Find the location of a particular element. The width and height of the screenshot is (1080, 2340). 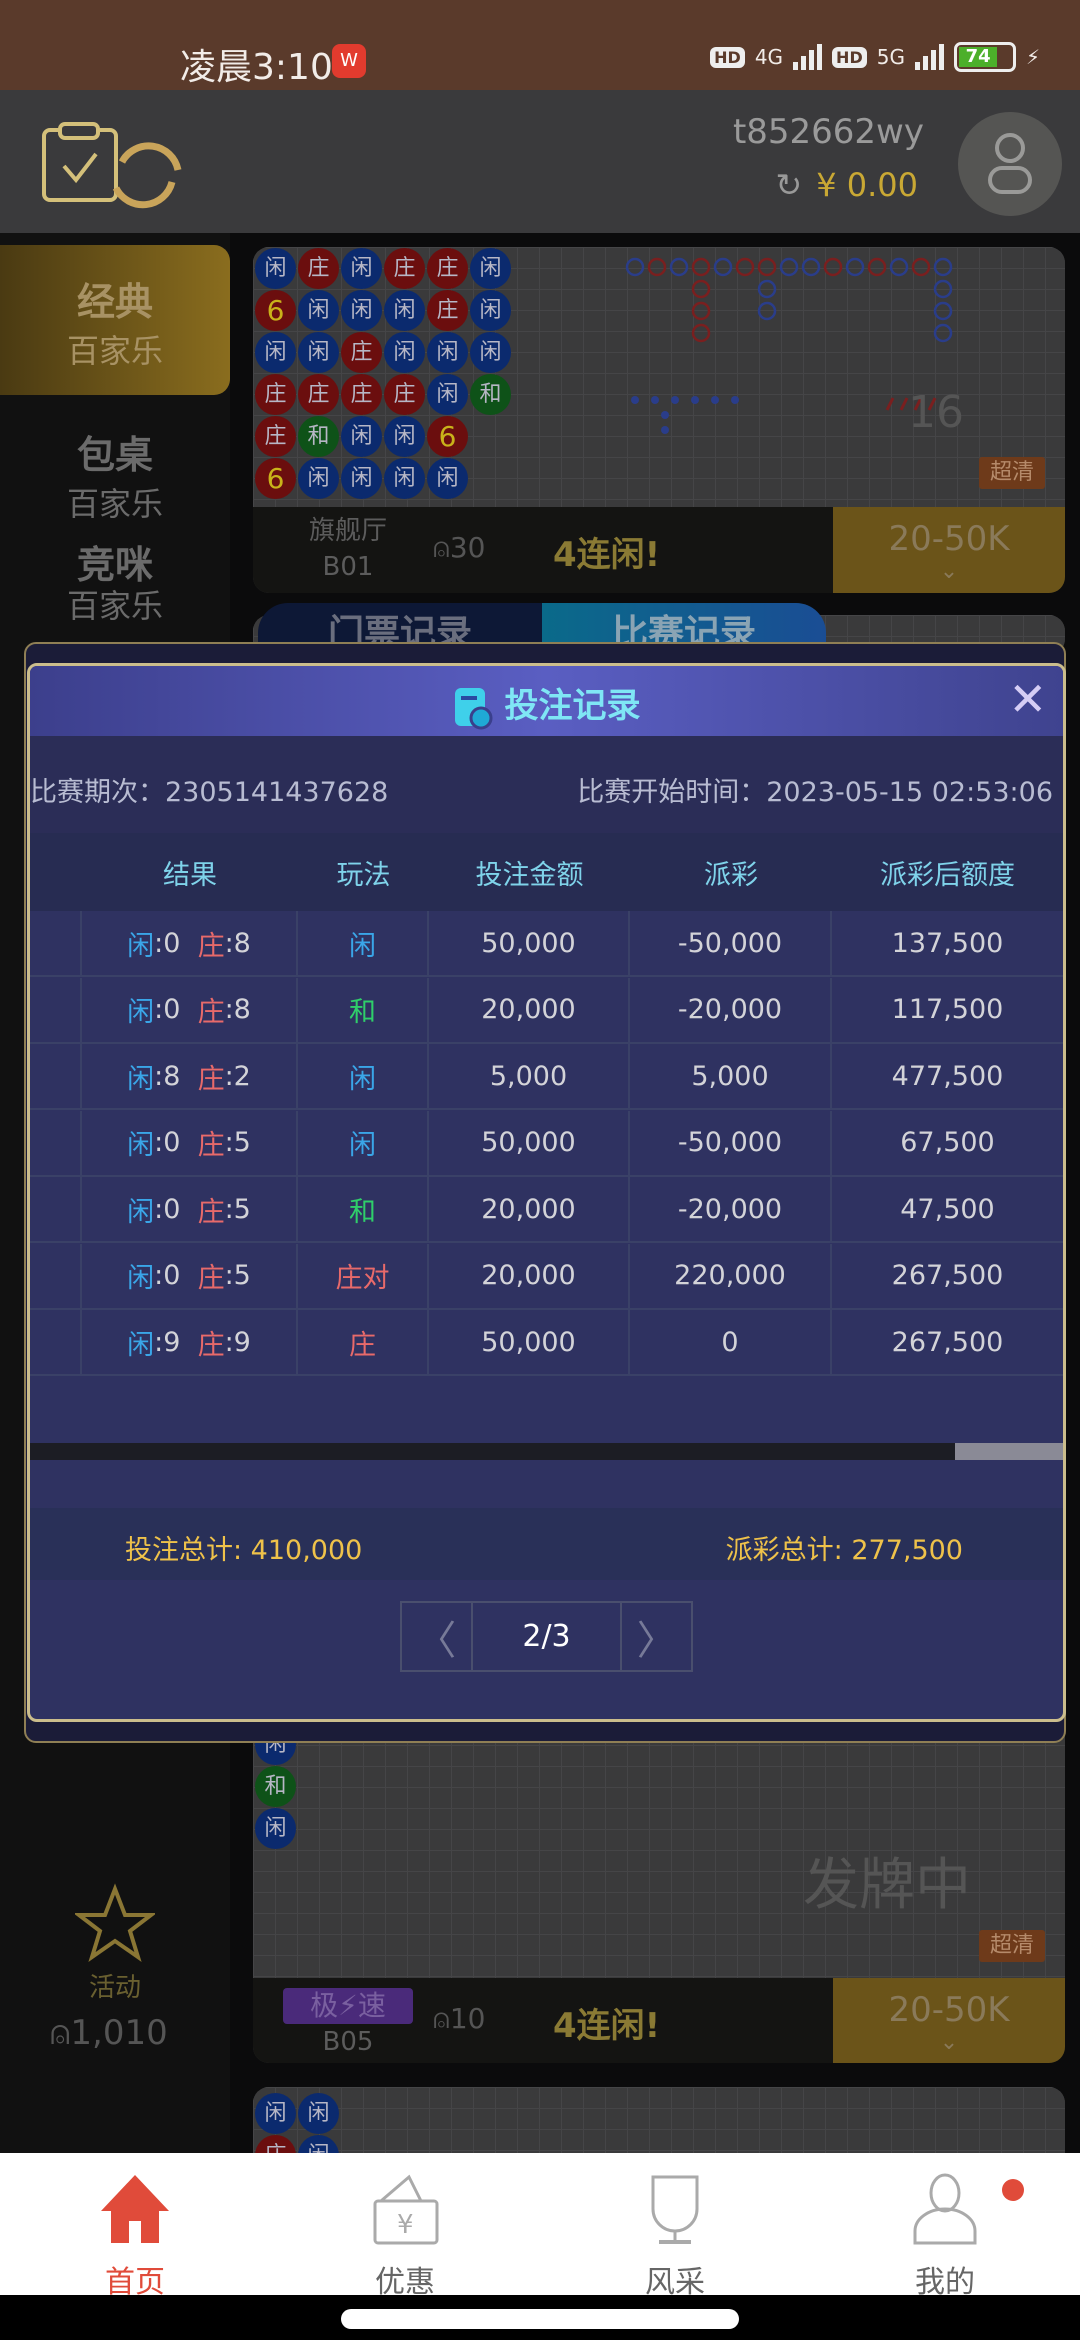

home-indicator is located at coordinates (540, 2317).